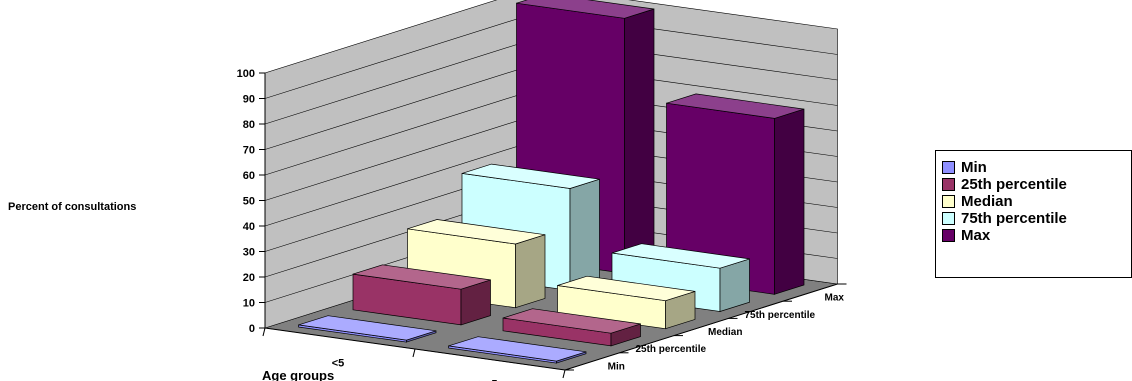 Image resolution: width=1132 pixels, height=381 pixels. What do you see at coordinates (249, 278) in the screenshot?
I see `y-tick-label: 20` at bounding box center [249, 278].